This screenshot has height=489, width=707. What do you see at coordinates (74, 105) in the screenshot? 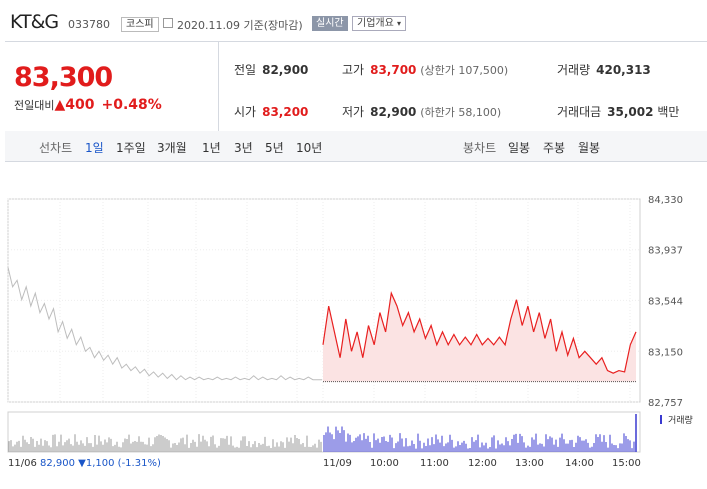
I see `change-value: ▲400` at bounding box center [74, 105].